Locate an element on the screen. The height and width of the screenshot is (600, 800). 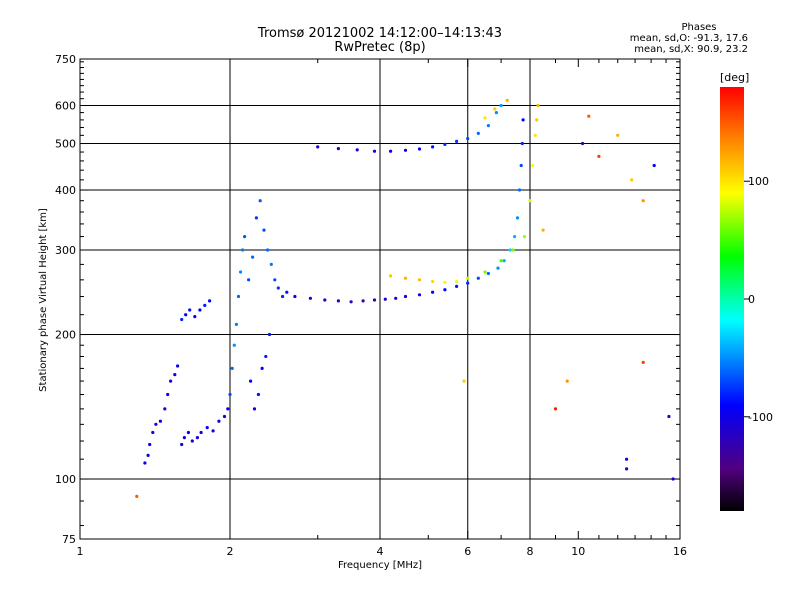
x-axis-title: Frequency [MHz] is located at coordinates (380, 565).